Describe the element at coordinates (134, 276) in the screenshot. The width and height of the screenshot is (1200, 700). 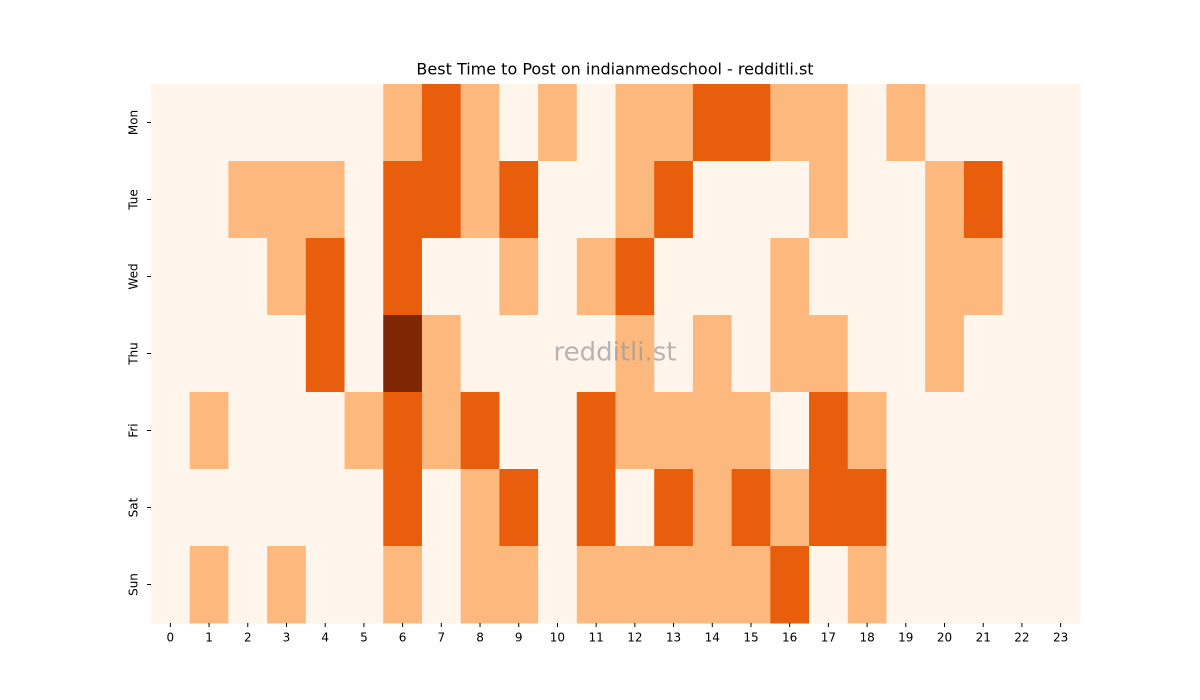
I see `y-tick-label: Wed` at that location.